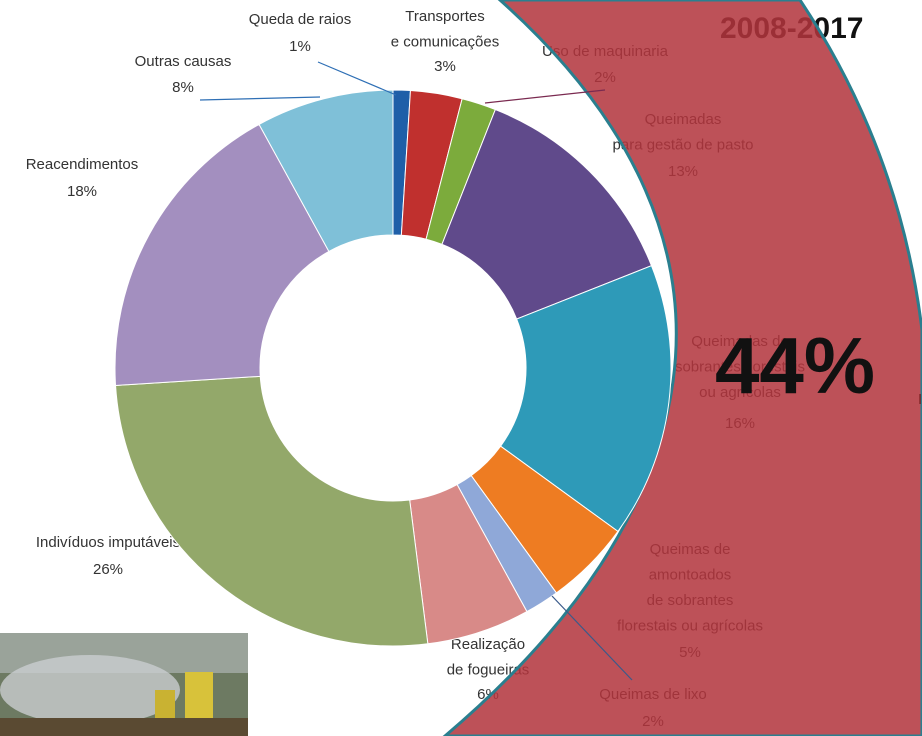 This screenshot has height=736, width=922. I want to click on photo, so click(124, 684).